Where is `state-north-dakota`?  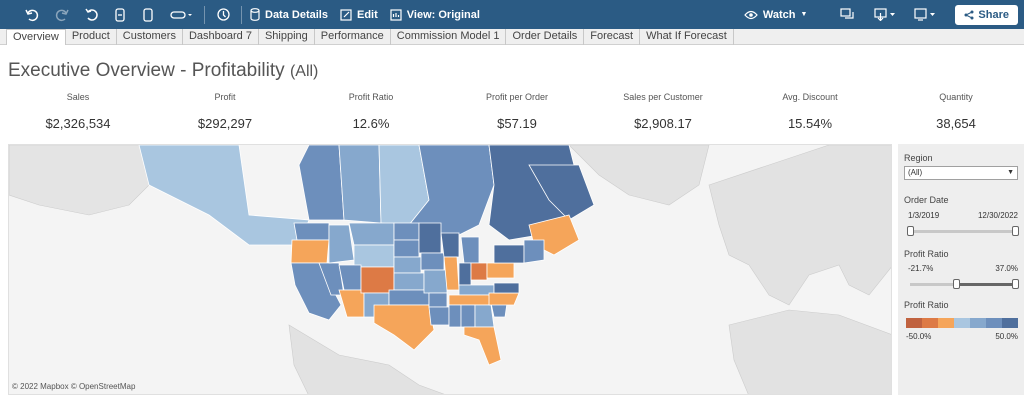 state-north-dakota is located at coordinates (406, 231).